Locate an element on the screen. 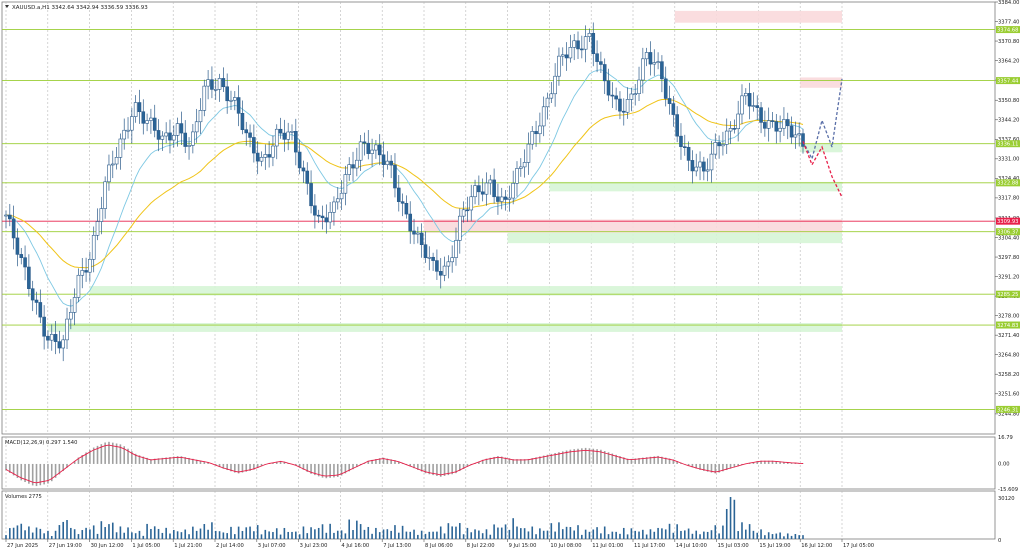 The width and height of the screenshot is (1024, 555). y-tick-label: 3337.60 is located at coordinates (1008, 140).